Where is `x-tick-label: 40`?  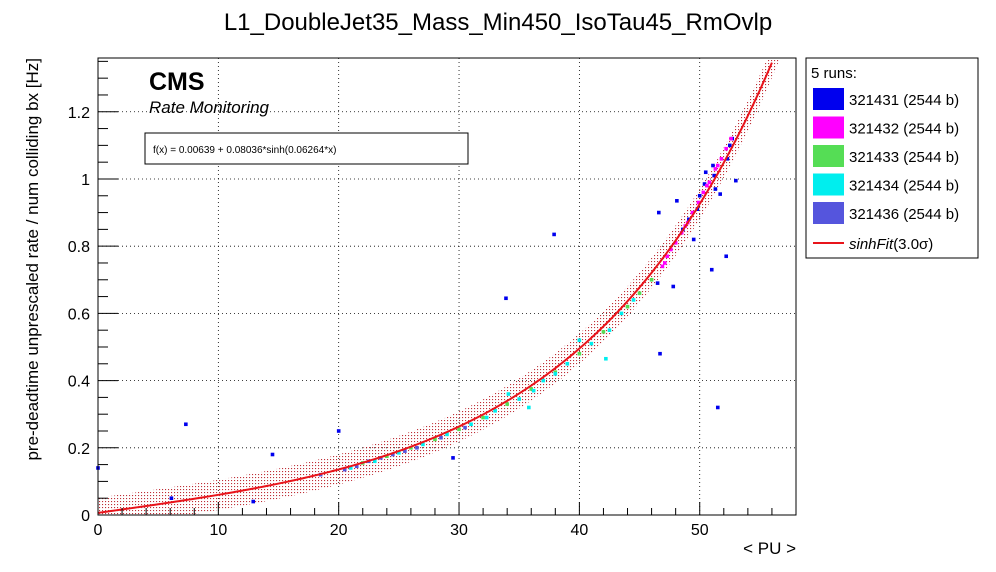 x-tick-label: 40 is located at coordinates (579, 530).